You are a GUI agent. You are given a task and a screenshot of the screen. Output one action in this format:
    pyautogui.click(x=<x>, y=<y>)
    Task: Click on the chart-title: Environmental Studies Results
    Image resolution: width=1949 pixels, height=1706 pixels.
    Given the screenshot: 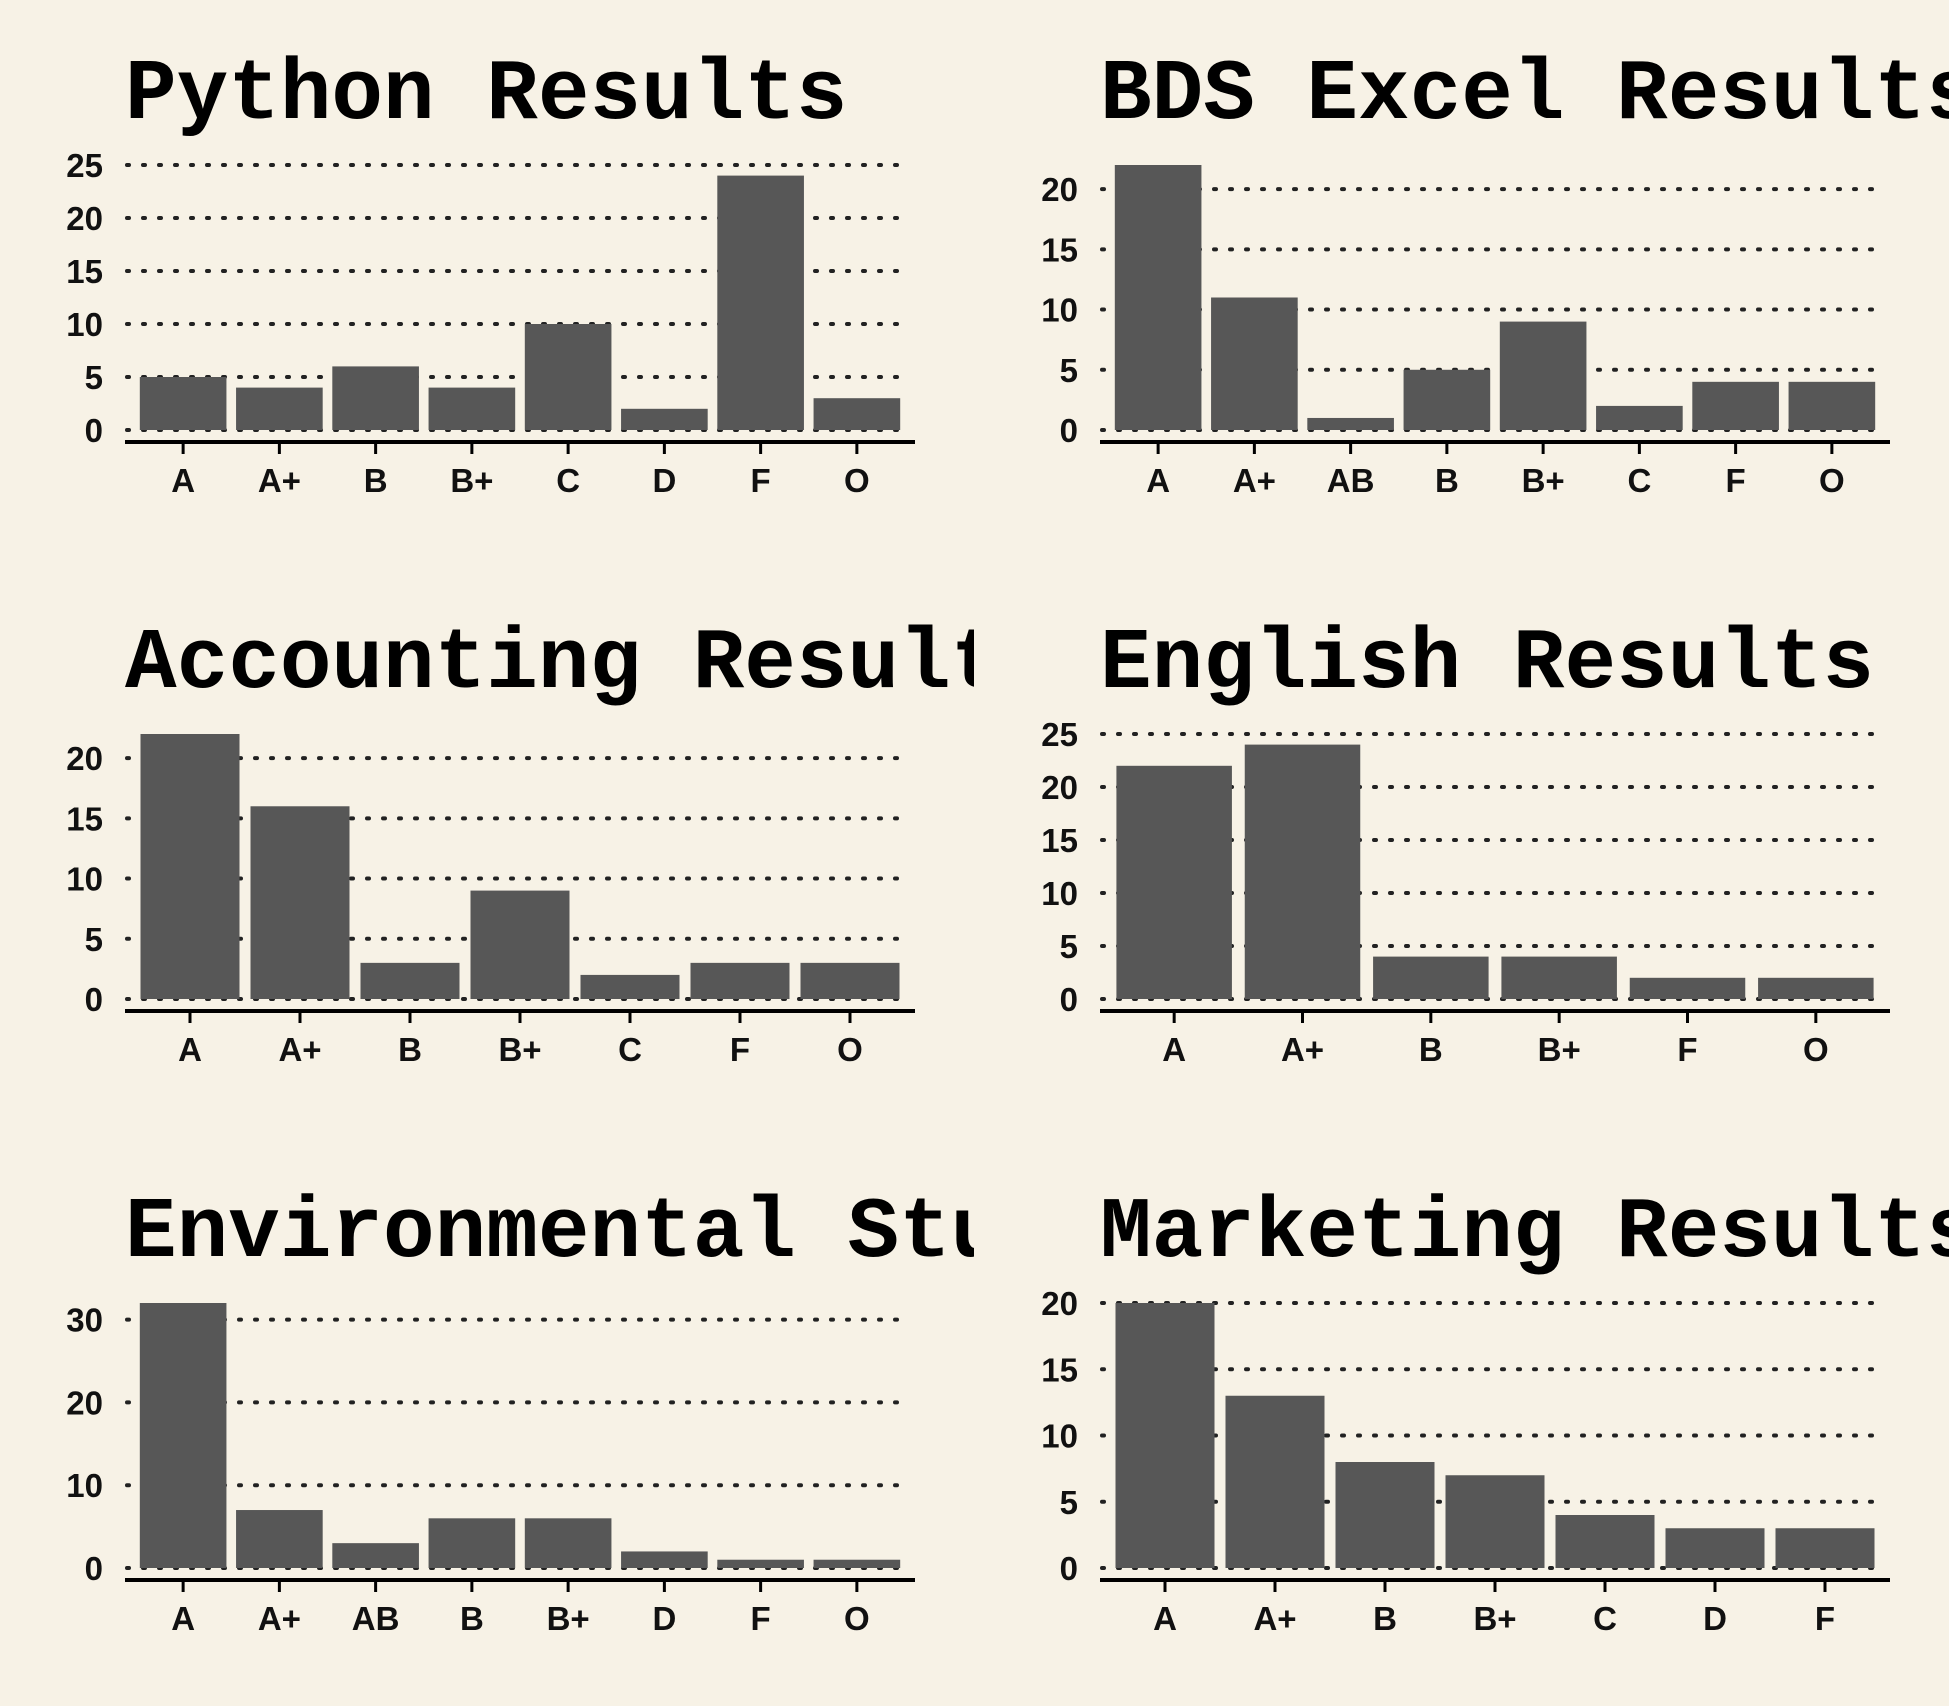 What is the action you would take?
    pyautogui.click(x=549, y=1233)
    